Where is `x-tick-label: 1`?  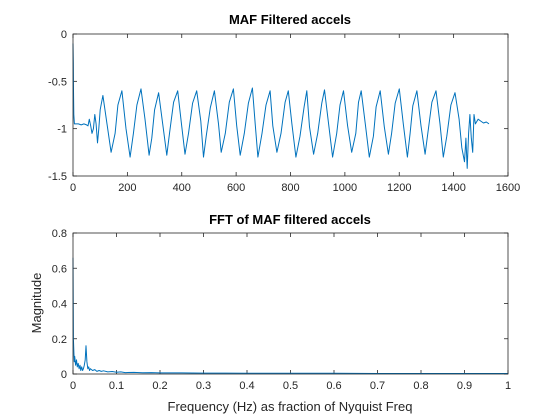 x-tick-label: 1 is located at coordinates (508, 386).